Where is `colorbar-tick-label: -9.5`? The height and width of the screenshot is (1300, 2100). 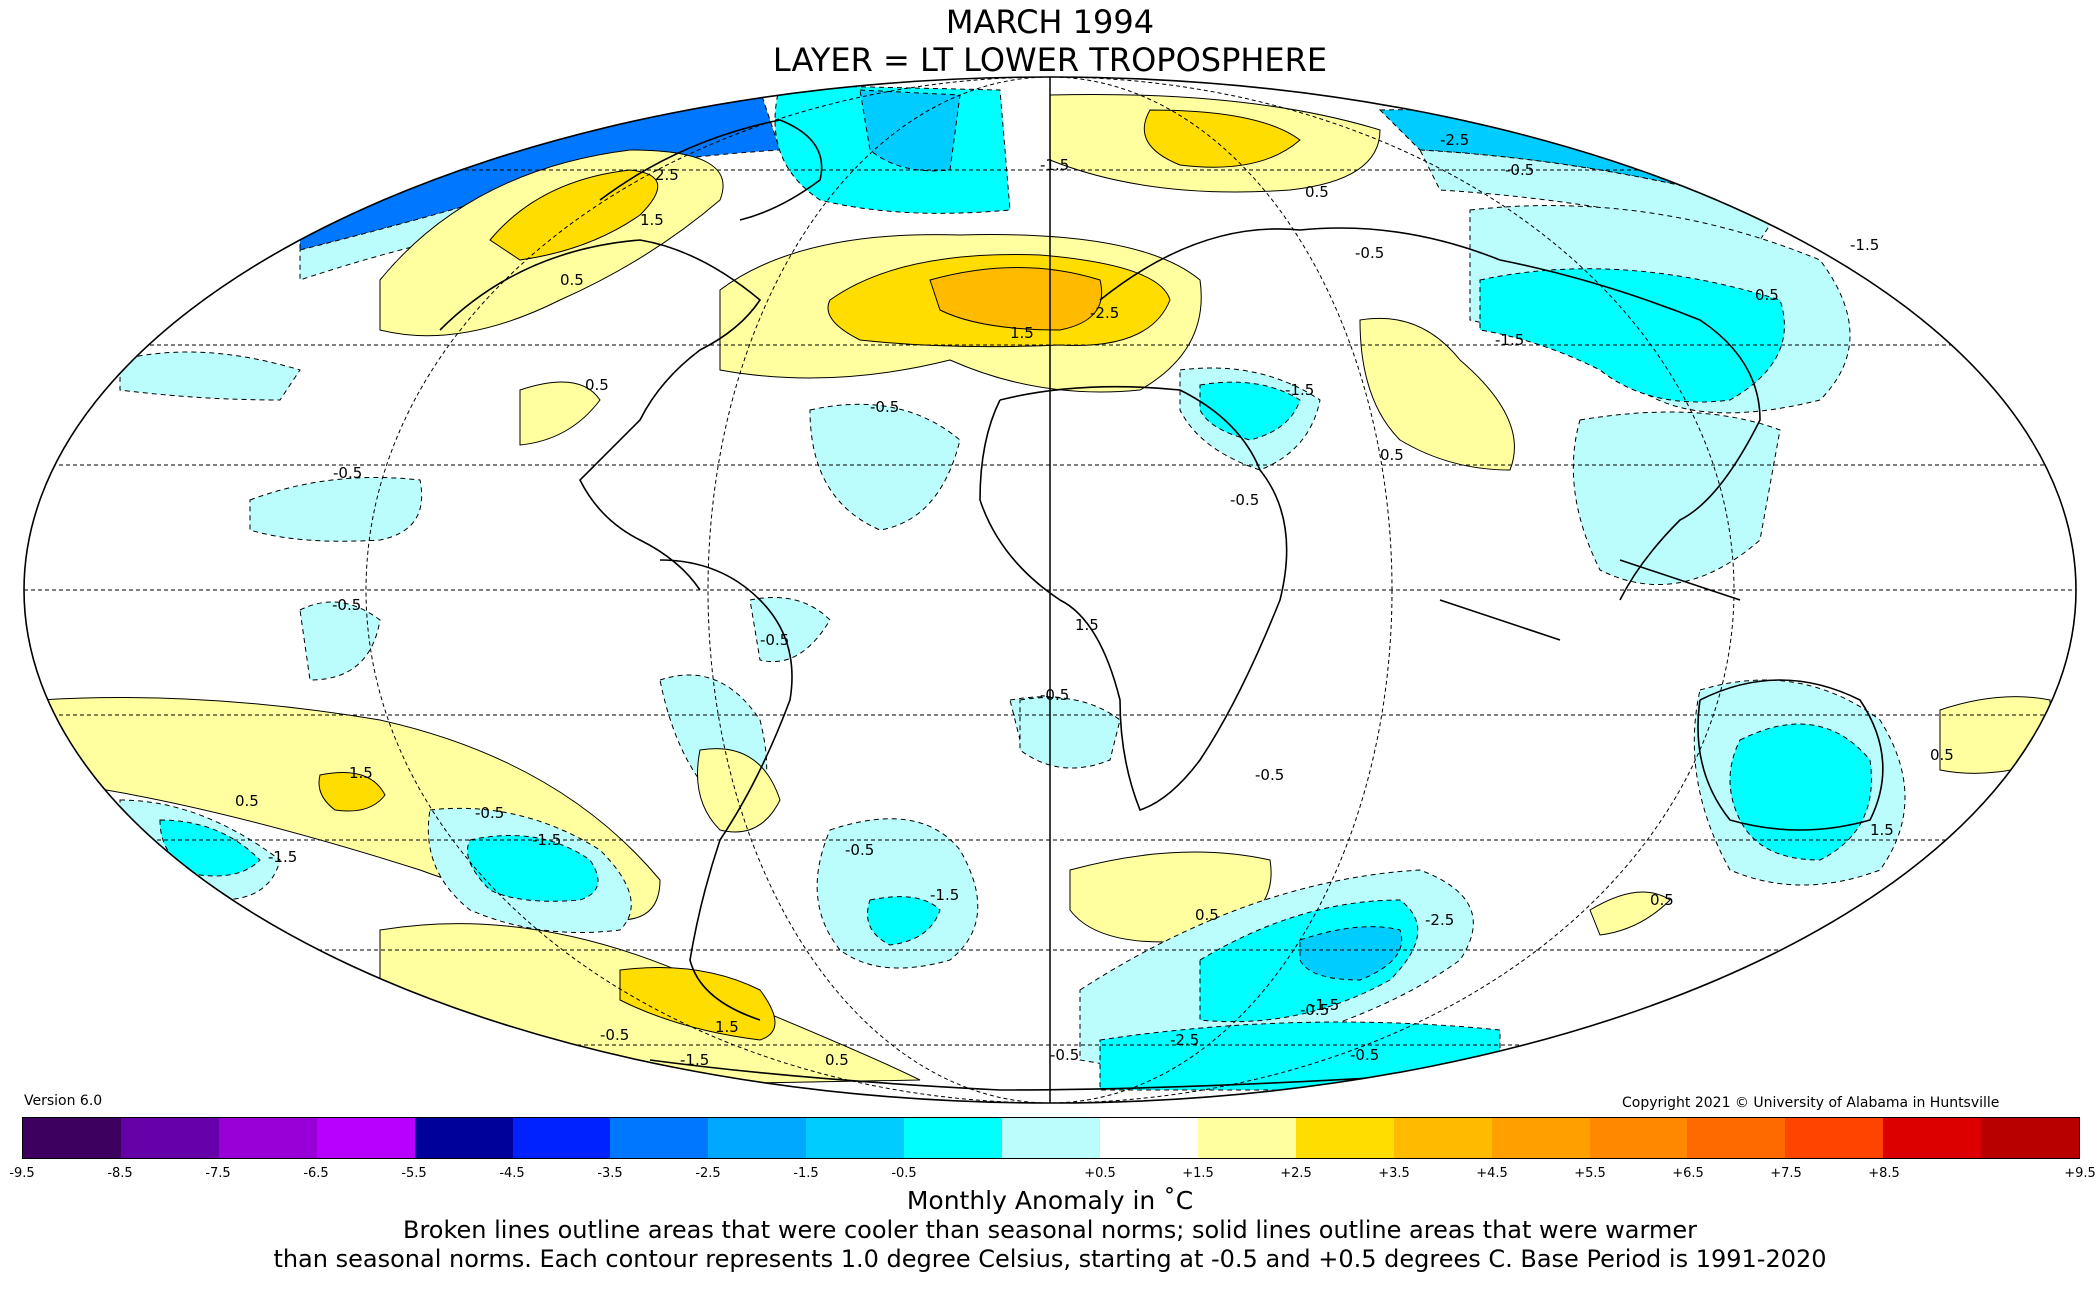
colorbar-tick-label: -9.5 is located at coordinates (22, 1173).